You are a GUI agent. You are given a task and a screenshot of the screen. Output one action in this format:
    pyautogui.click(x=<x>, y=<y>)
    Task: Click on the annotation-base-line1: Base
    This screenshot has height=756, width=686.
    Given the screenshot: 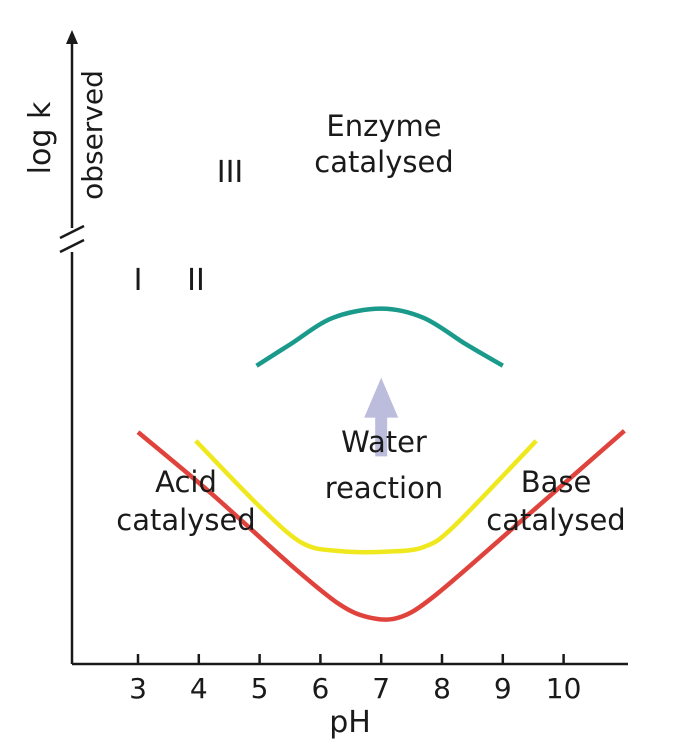 What is the action you would take?
    pyautogui.click(x=556, y=482)
    